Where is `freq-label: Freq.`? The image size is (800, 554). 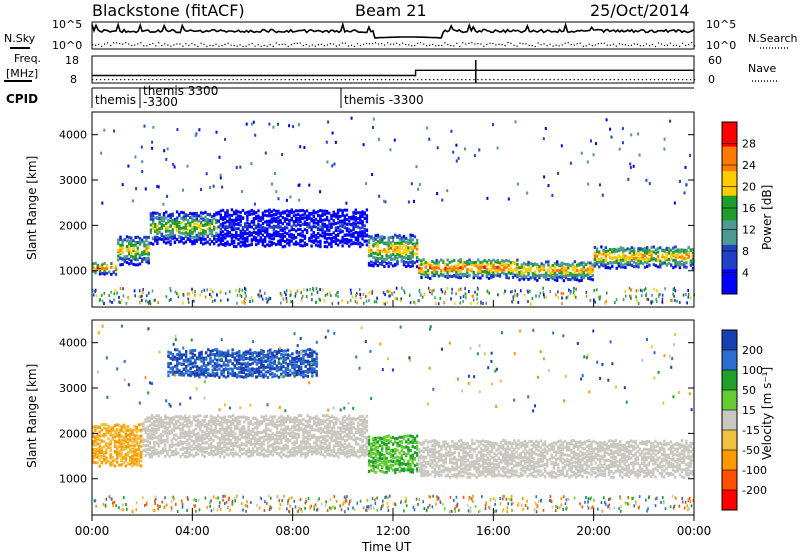
freq-label: Freq. is located at coordinates (27, 58).